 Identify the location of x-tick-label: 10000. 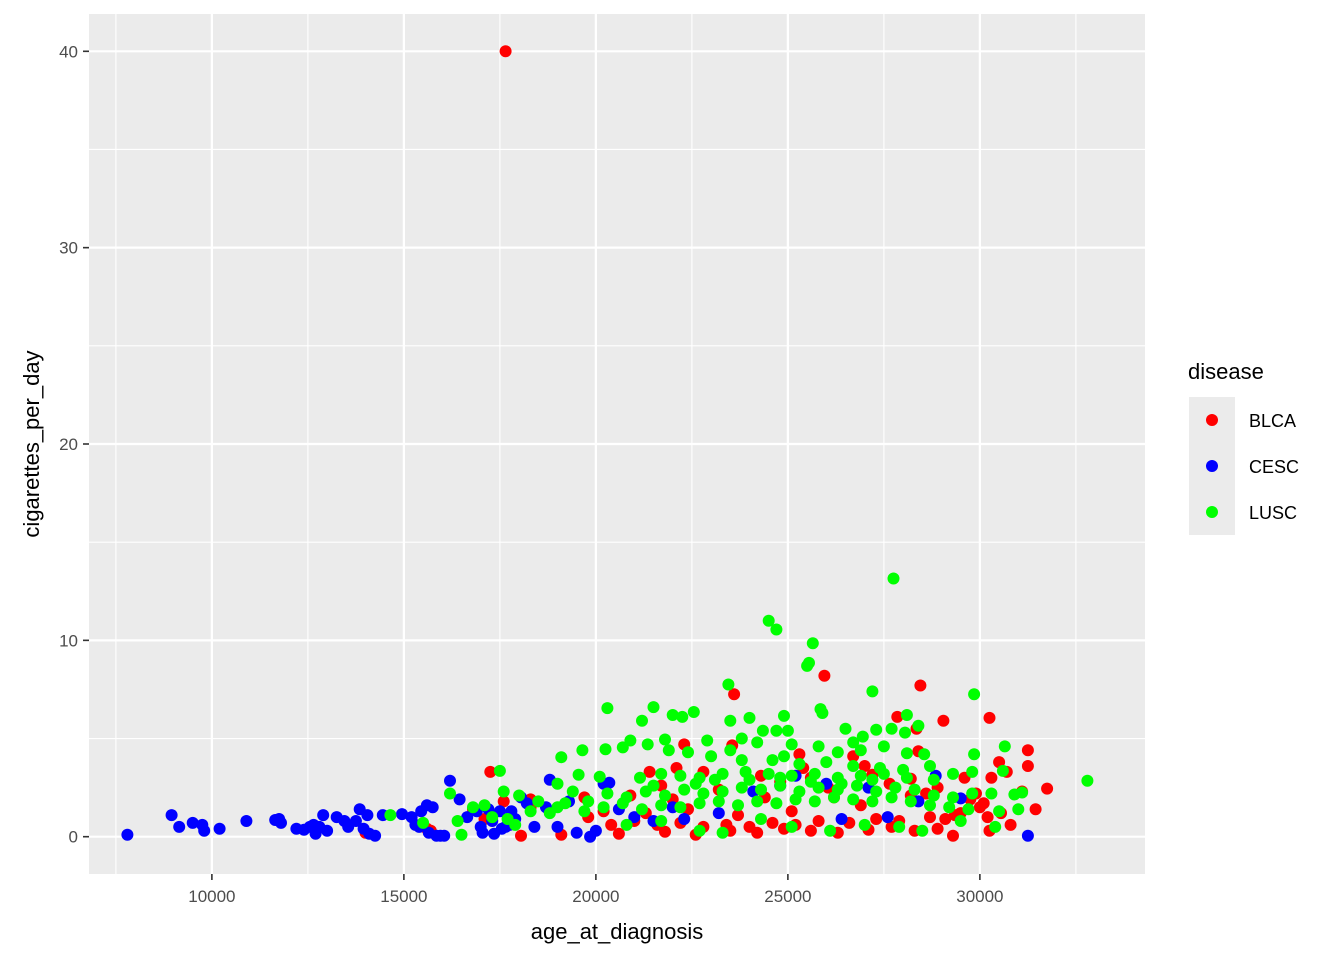
(211, 896).